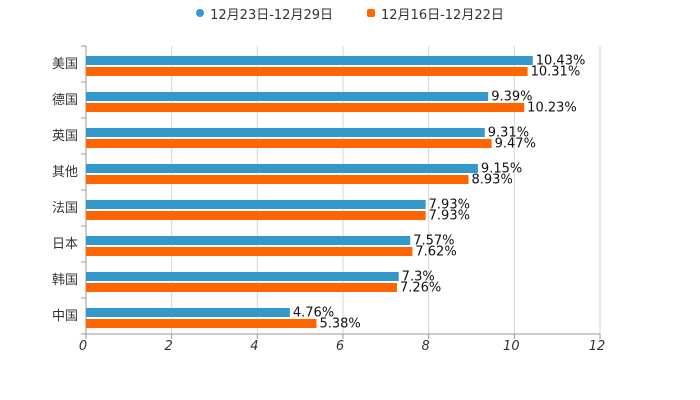  I want to click on data-label: 9.15%, so click(501, 169).